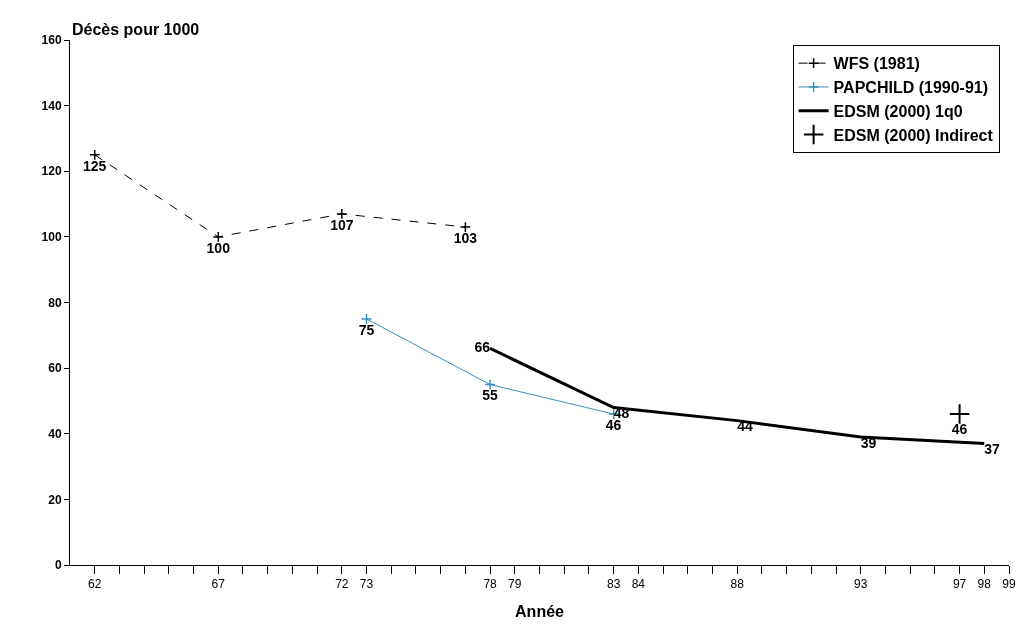 Image resolution: width=1034 pixels, height=635 pixels. What do you see at coordinates (959, 584) in the screenshot?
I see `x-tick-label: 97` at bounding box center [959, 584].